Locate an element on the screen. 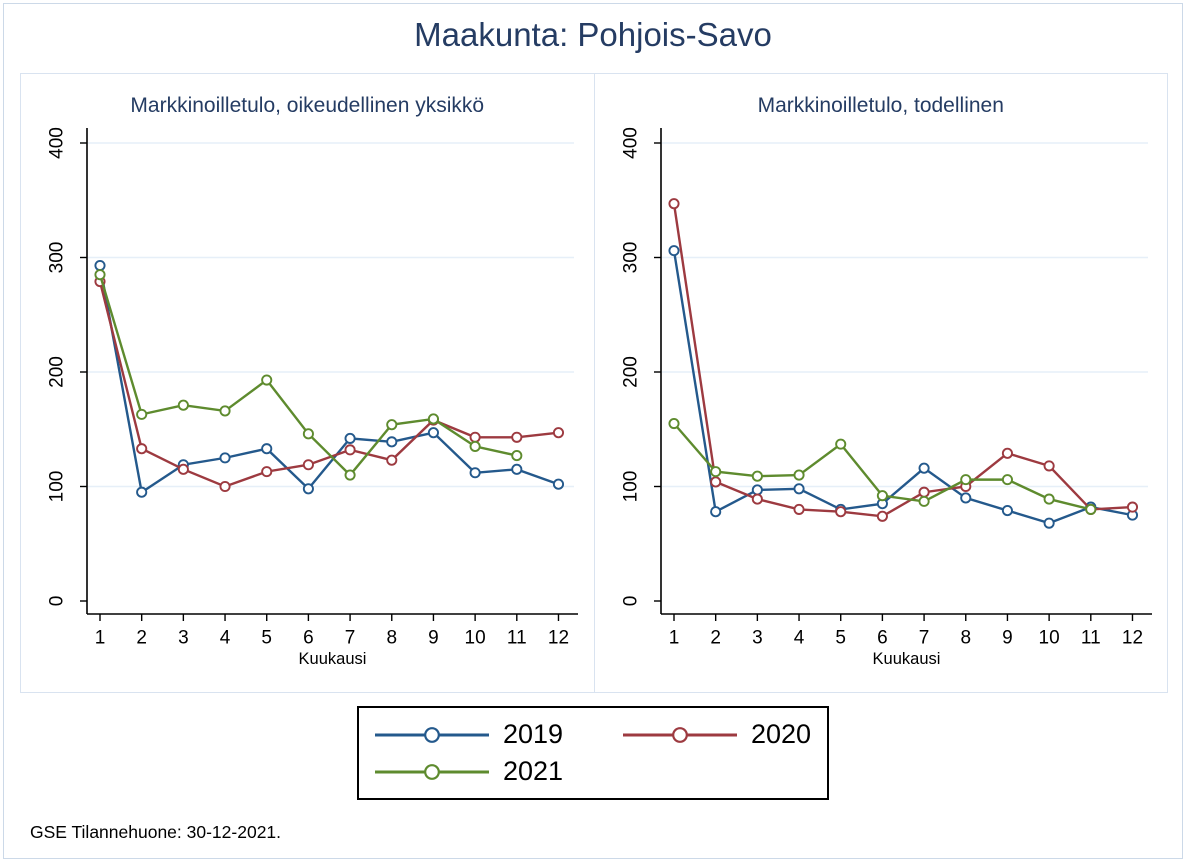 The image size is (1186, 862). legend-item-2019: 2019 is located at coordinates (499, 734).